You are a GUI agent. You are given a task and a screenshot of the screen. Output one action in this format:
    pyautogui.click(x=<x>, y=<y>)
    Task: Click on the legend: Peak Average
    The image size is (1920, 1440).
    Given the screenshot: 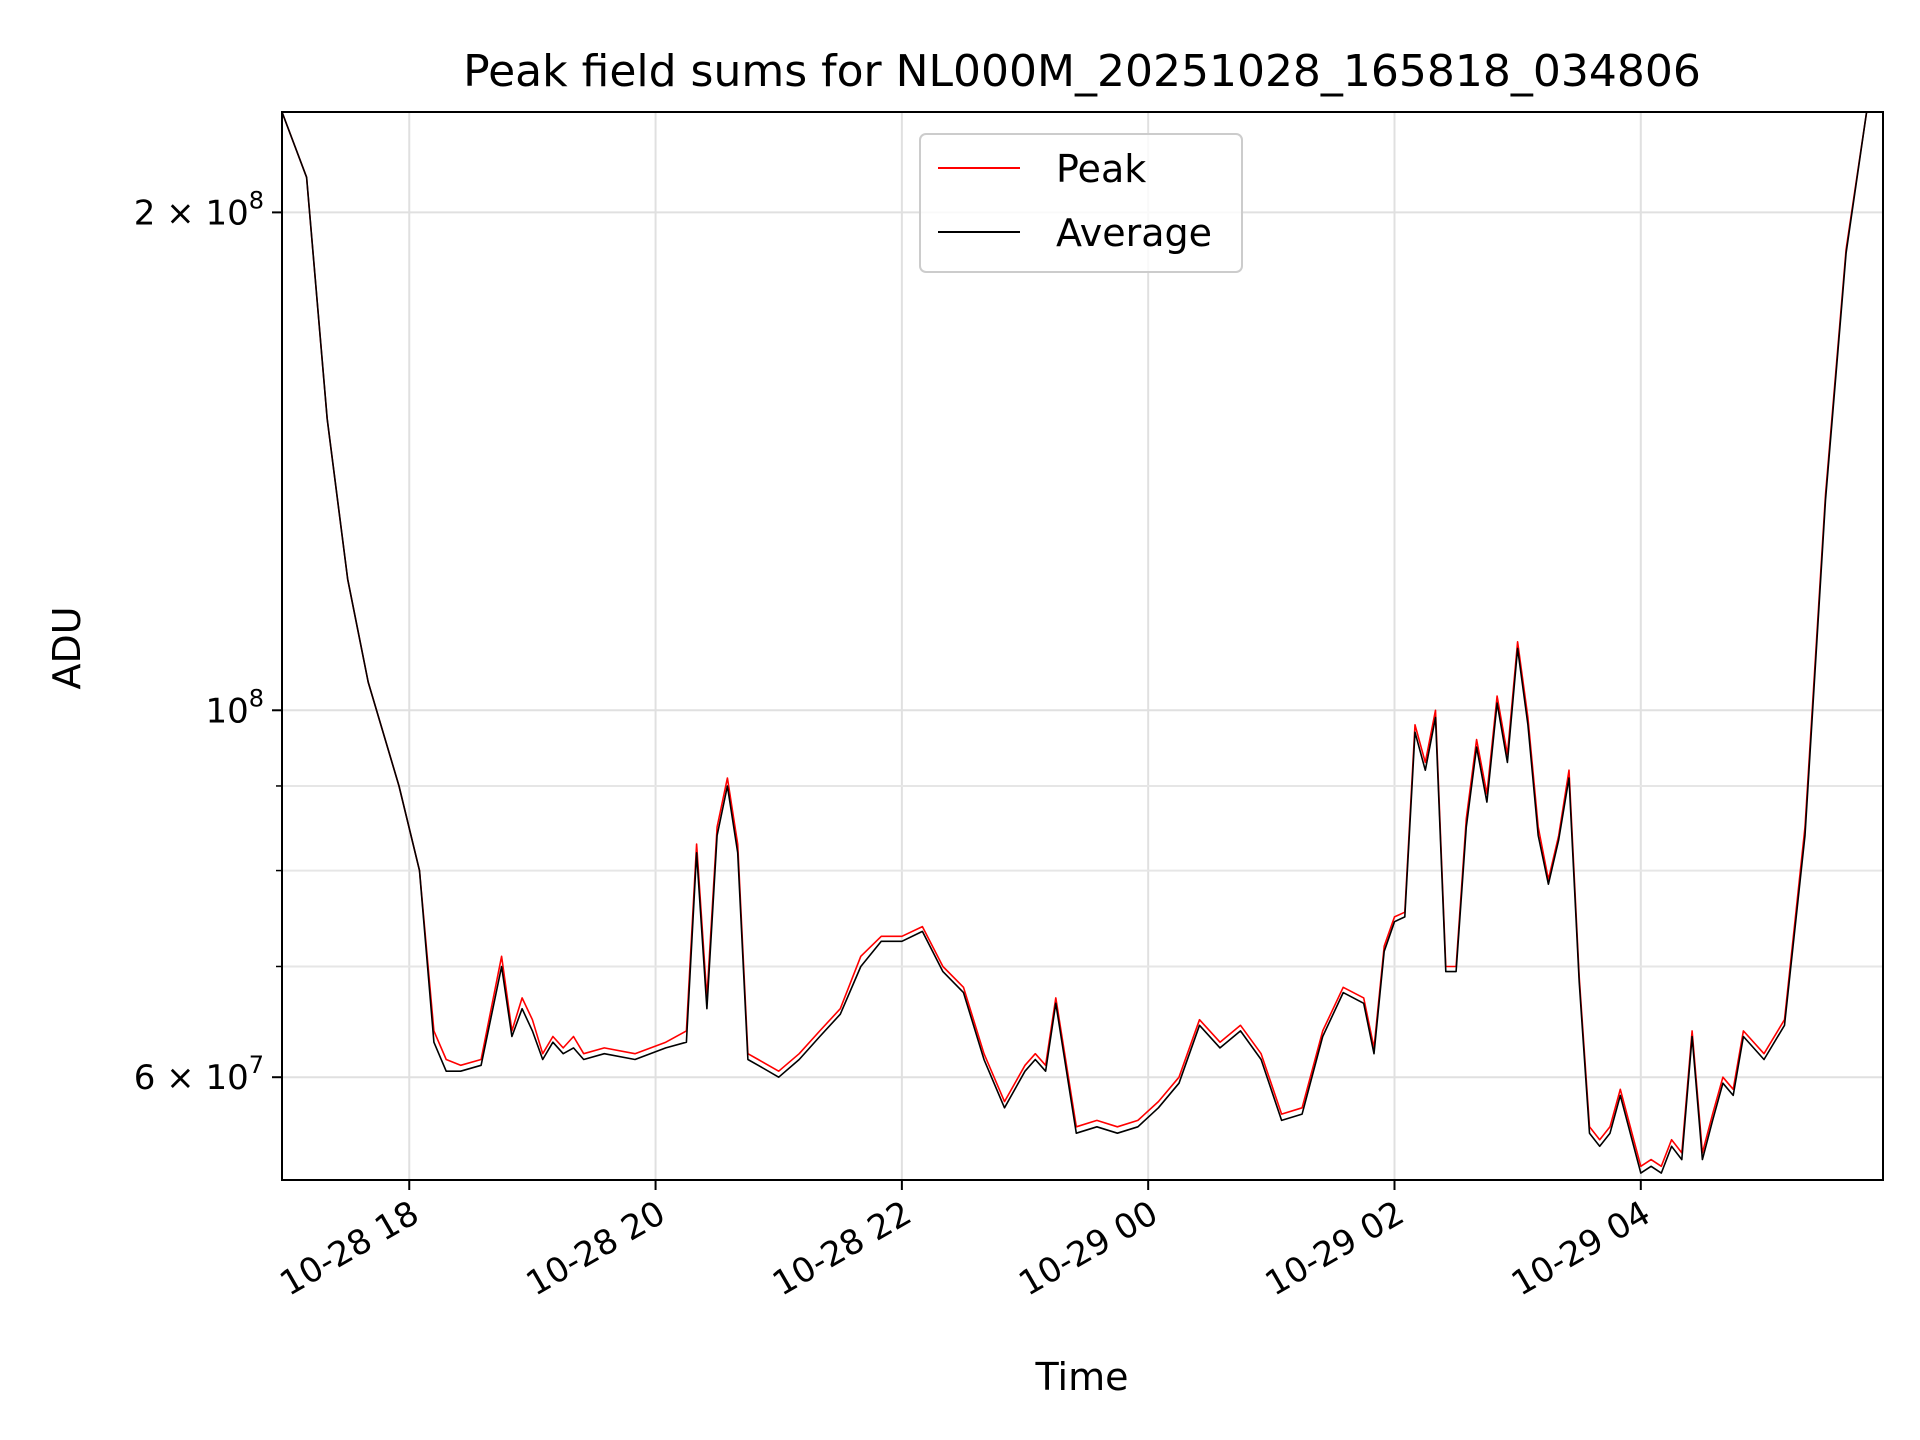 What is the action you would take?
    pyautogui.click(x=1081, y=203)
    